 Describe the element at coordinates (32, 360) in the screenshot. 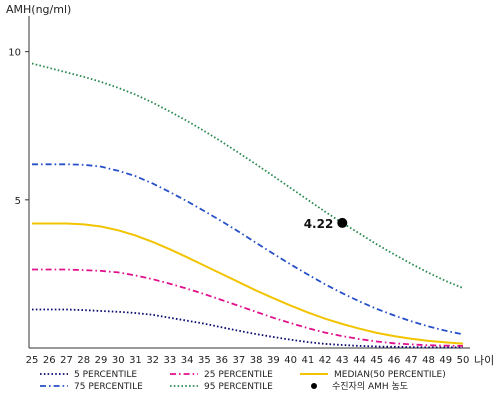

I see `x-tick-label: 25` at that location.